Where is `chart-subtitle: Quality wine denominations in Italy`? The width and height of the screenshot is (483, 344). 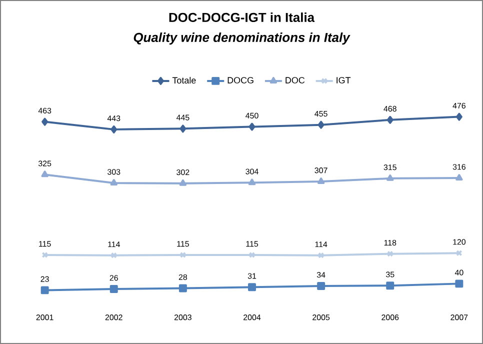 chart-subtitle: Quality wine denominations in Italy is located at coordinates (242, 38).